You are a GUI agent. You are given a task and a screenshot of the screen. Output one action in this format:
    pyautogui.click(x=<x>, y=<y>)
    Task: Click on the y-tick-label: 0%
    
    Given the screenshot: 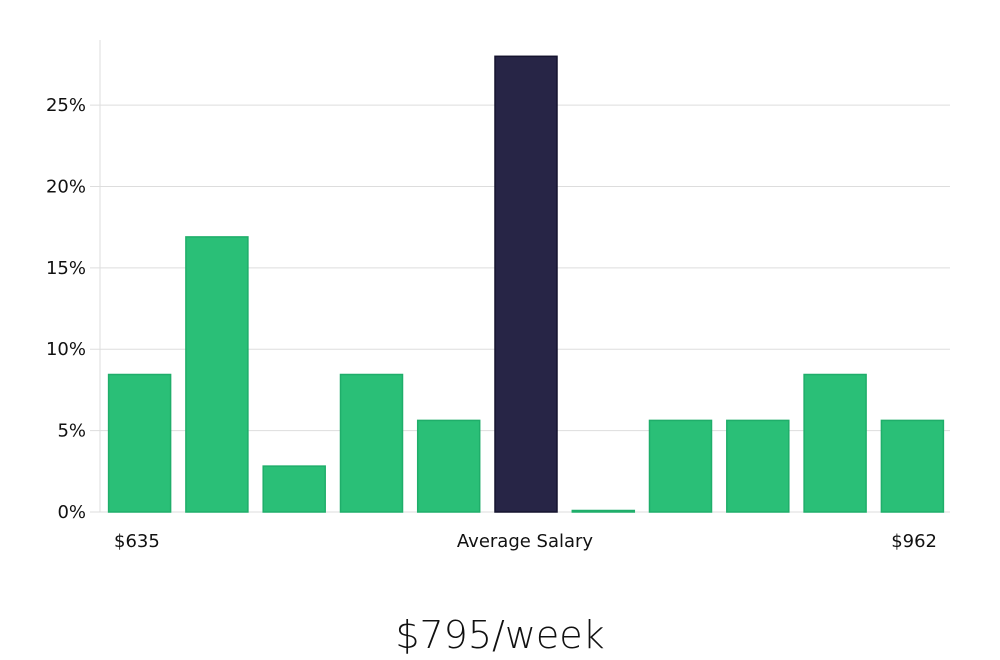 What is the action you would take?
    pyautogui.click(x=71, y=512)
    